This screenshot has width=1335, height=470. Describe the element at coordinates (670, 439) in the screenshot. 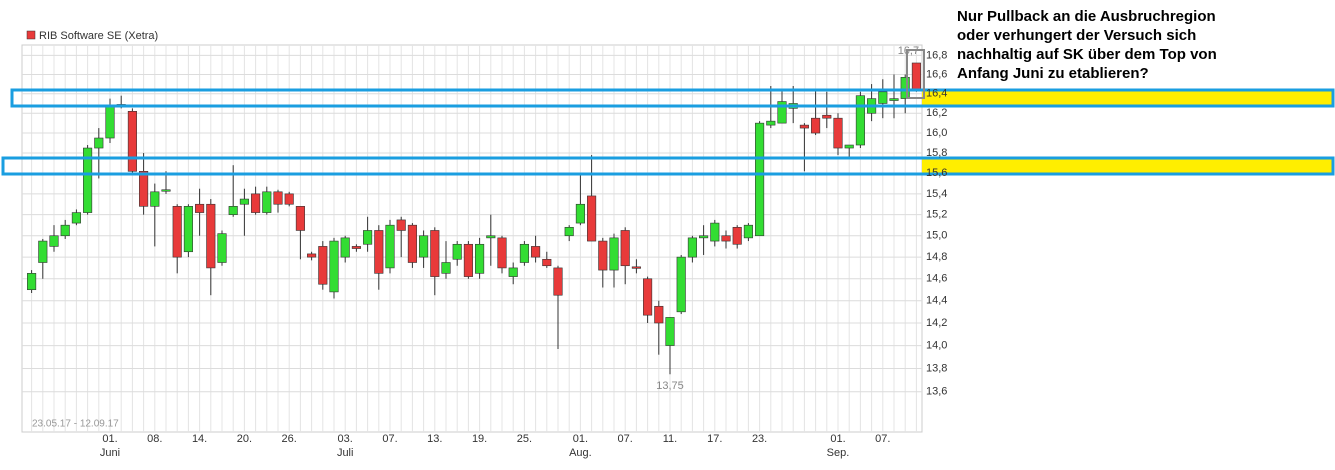

I see `x-tick-label: 11.` at that location.